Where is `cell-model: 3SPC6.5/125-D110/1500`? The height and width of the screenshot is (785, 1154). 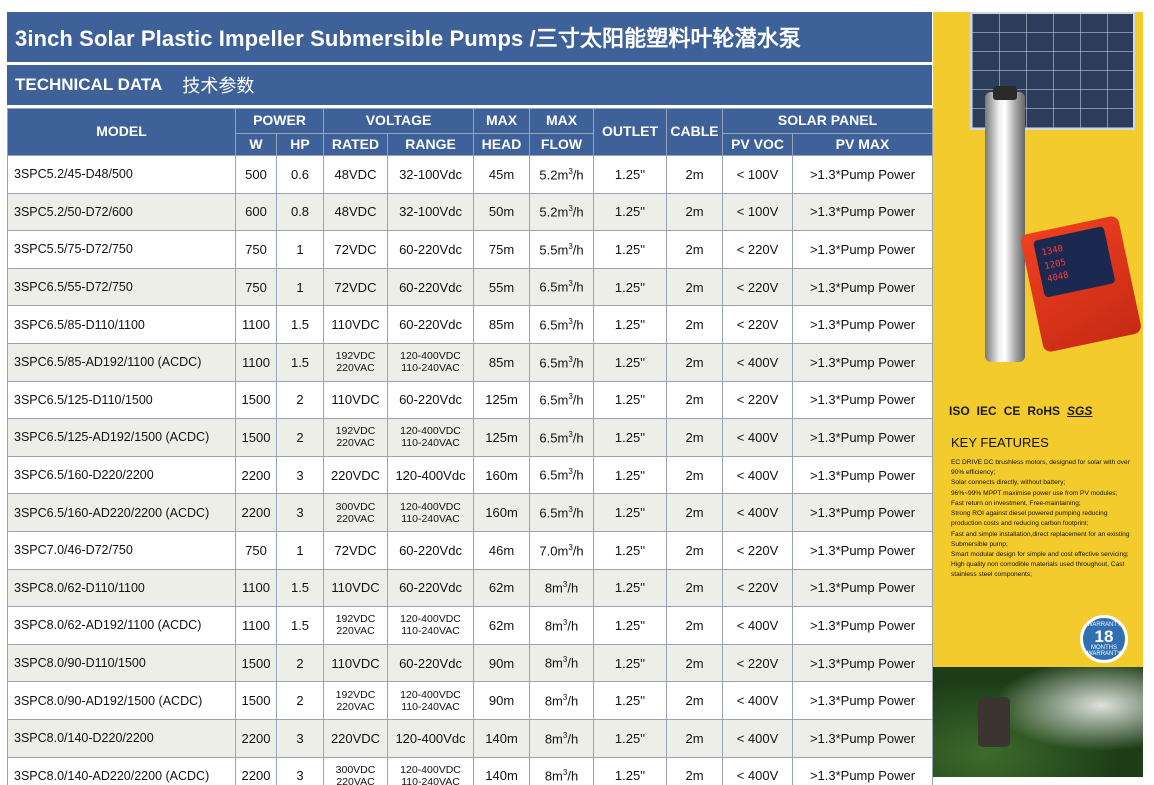
cell-model: 3SPC6.5/125-D110/1500 is located at coordinates (121, 400).